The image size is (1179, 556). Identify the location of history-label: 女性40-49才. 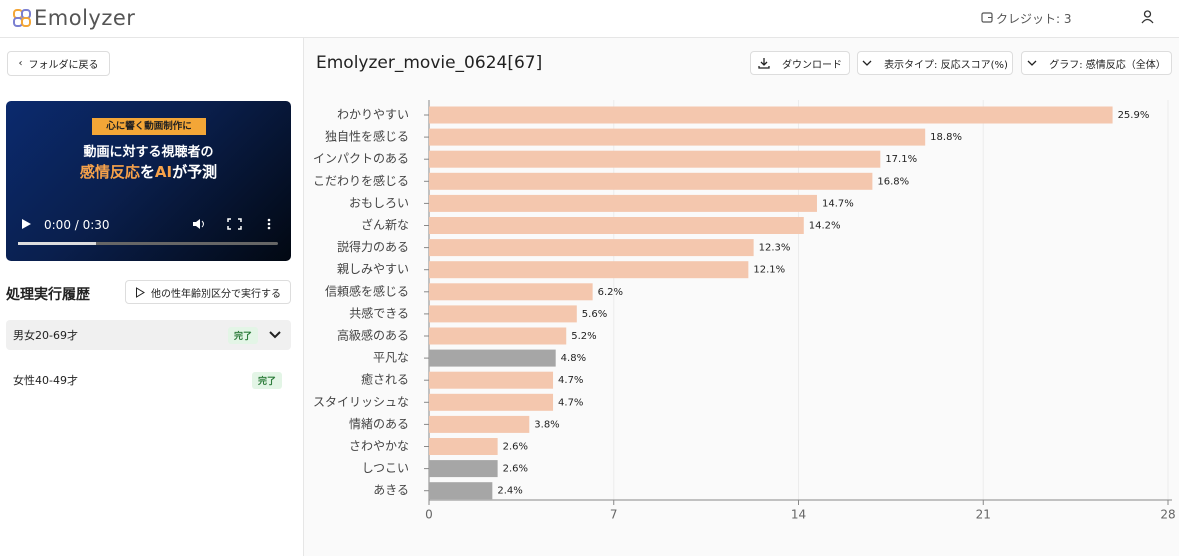
(45, 380).